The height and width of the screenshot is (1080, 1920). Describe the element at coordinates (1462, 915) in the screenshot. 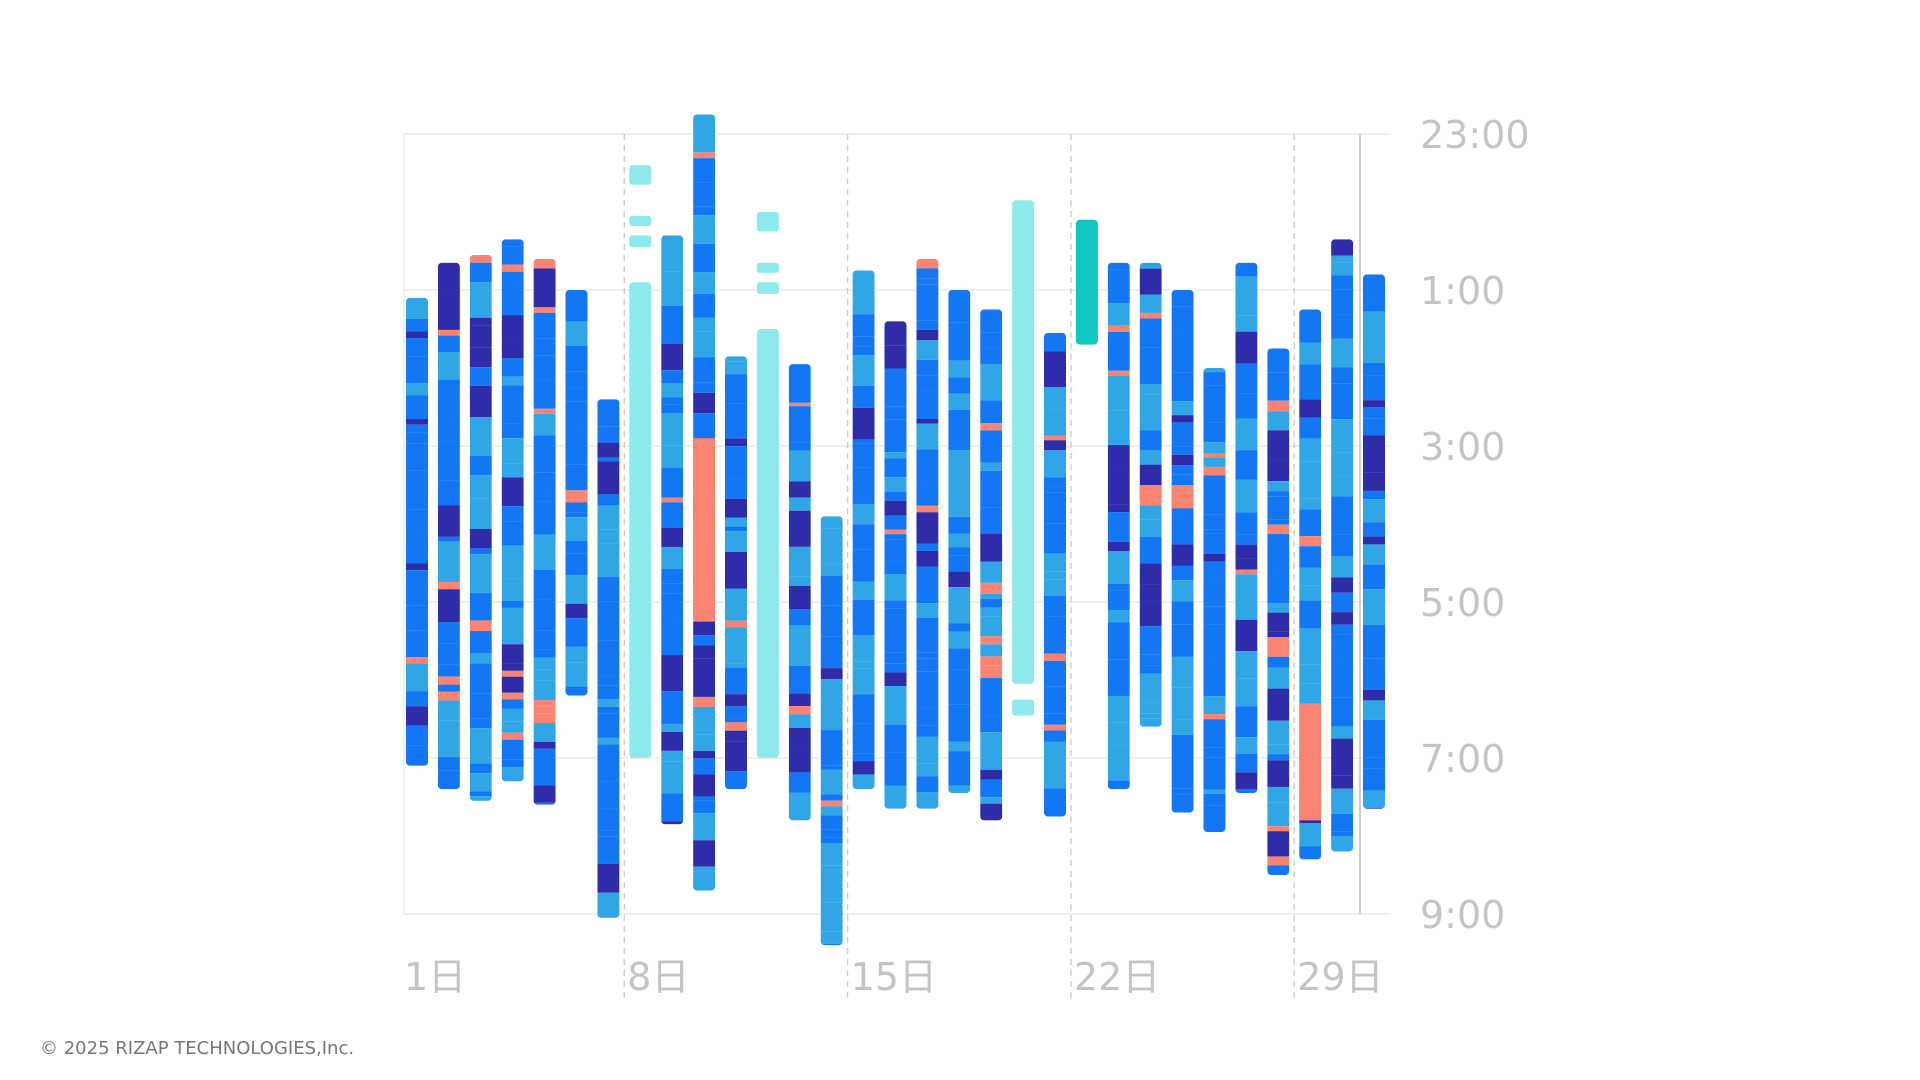

I see `y-tick-label: 9:00` at that location.